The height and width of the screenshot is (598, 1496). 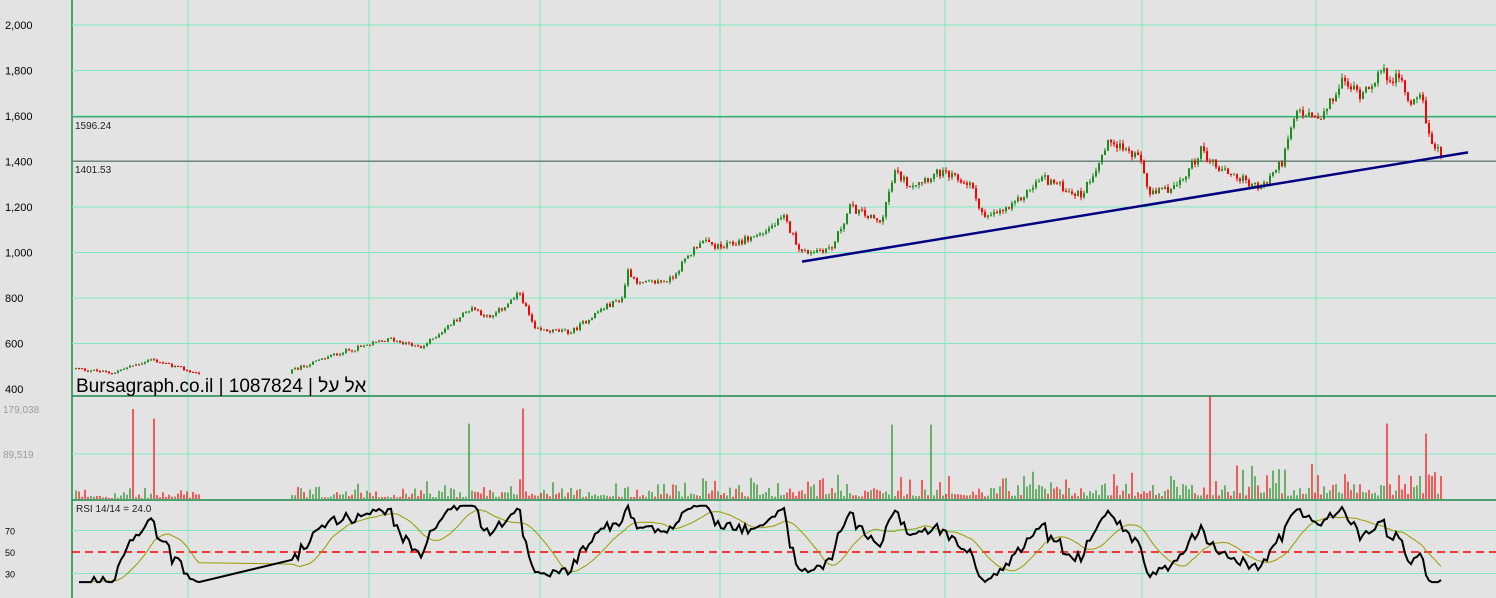 I want to click on level-label: 1401.53, so click(x=93, y=170).